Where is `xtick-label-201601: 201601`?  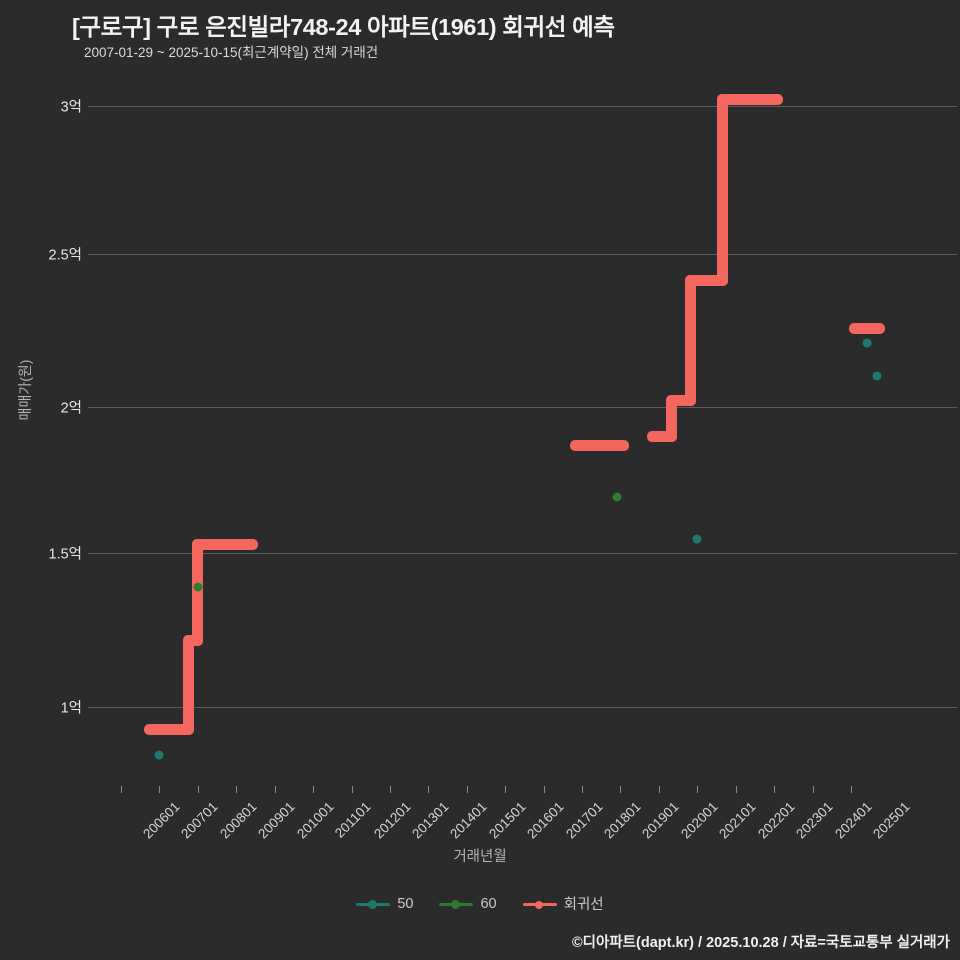 xtick-label-201601: 201601 is located at coordinates (545, 820).